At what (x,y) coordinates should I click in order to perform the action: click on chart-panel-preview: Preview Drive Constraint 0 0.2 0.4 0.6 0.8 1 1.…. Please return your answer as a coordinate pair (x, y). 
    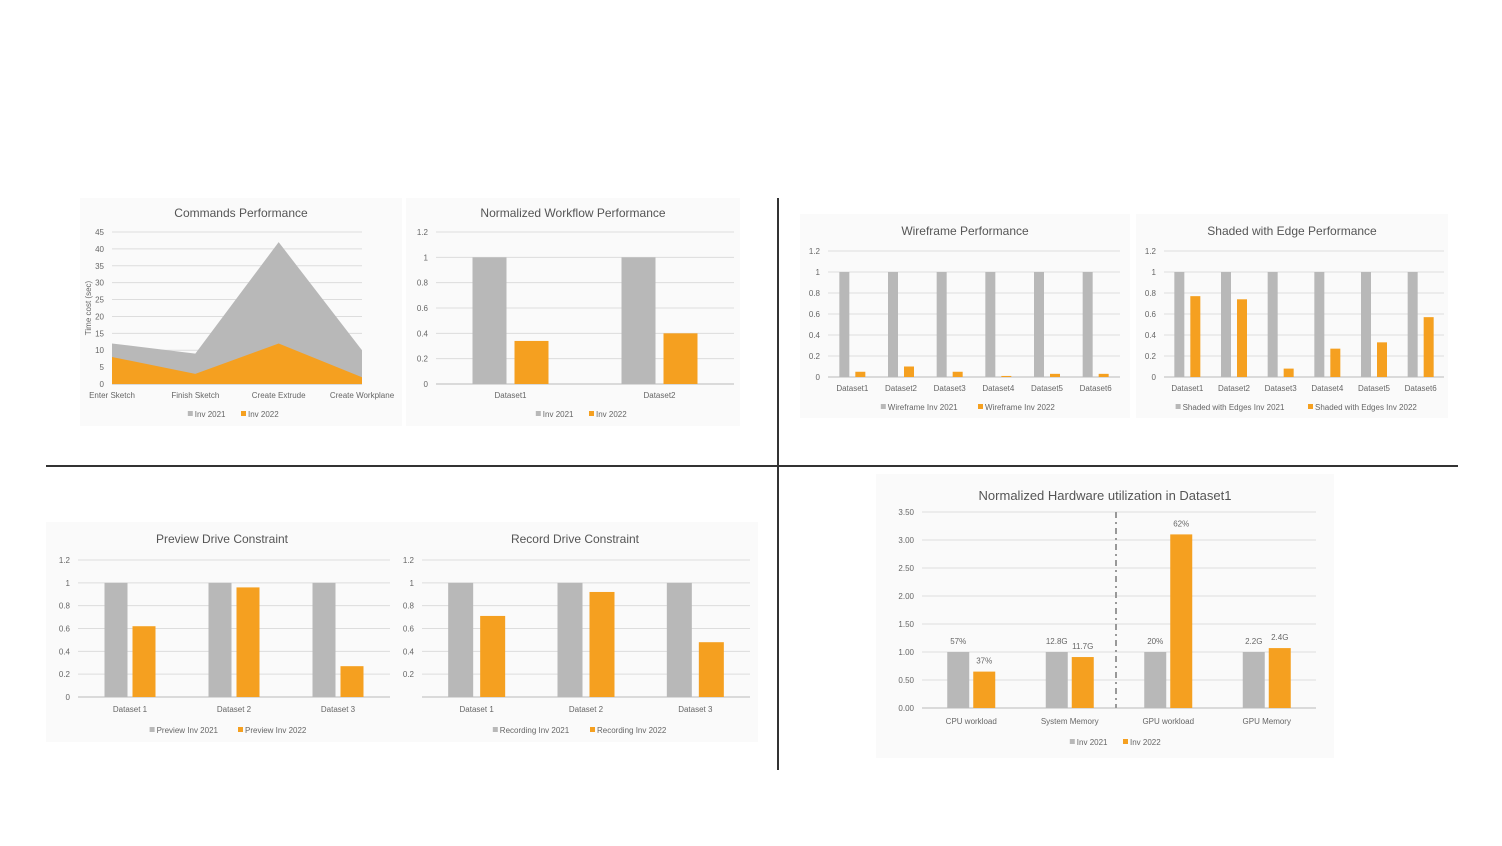
    Looking at the image, I should click on (222, 632).